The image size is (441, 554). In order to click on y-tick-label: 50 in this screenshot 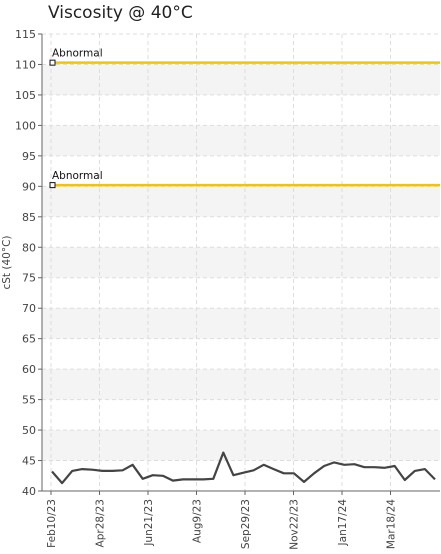, I will do `click(29, 430)`.